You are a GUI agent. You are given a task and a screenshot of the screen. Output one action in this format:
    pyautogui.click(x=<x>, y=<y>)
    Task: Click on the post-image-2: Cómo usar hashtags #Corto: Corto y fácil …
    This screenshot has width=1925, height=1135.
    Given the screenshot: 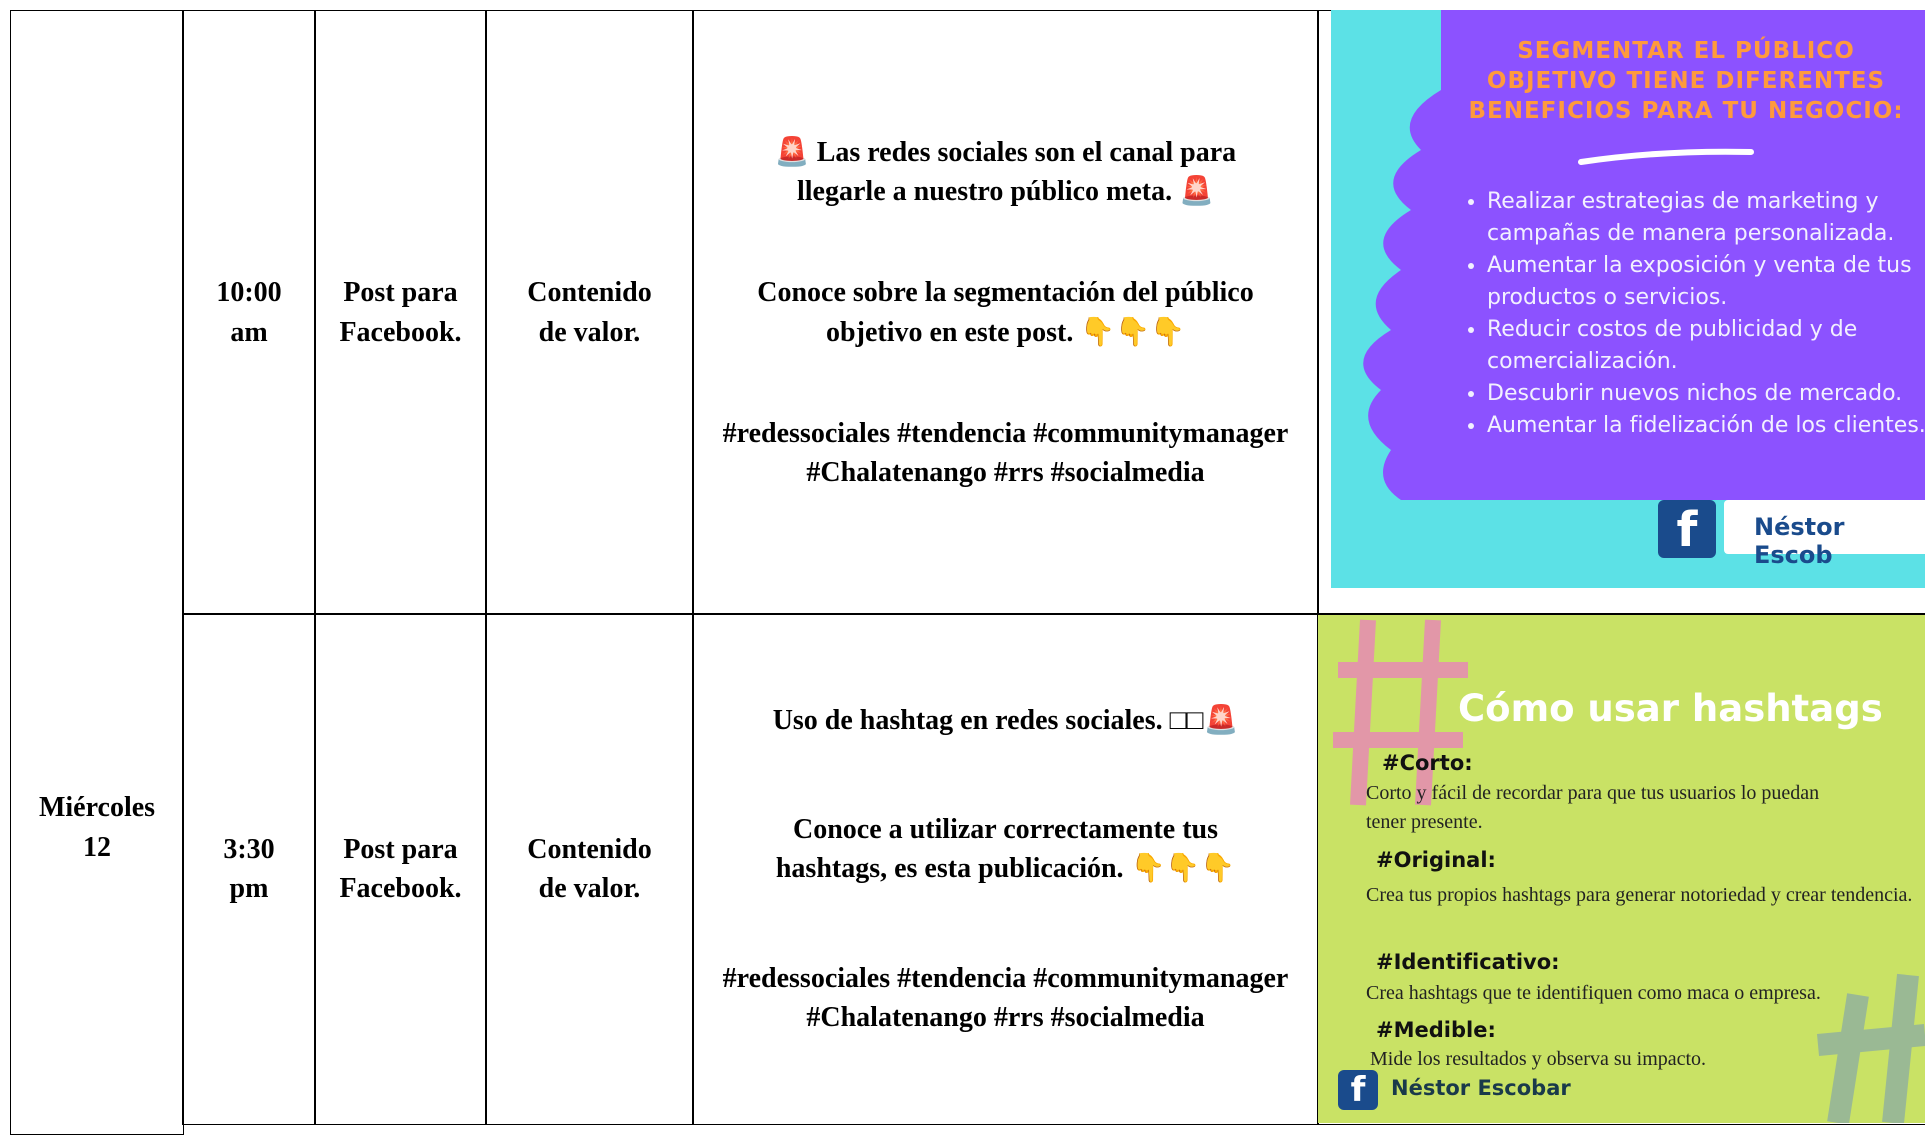 What is the action you would take?
    pyautogui.click(x=1621, y=869)
    